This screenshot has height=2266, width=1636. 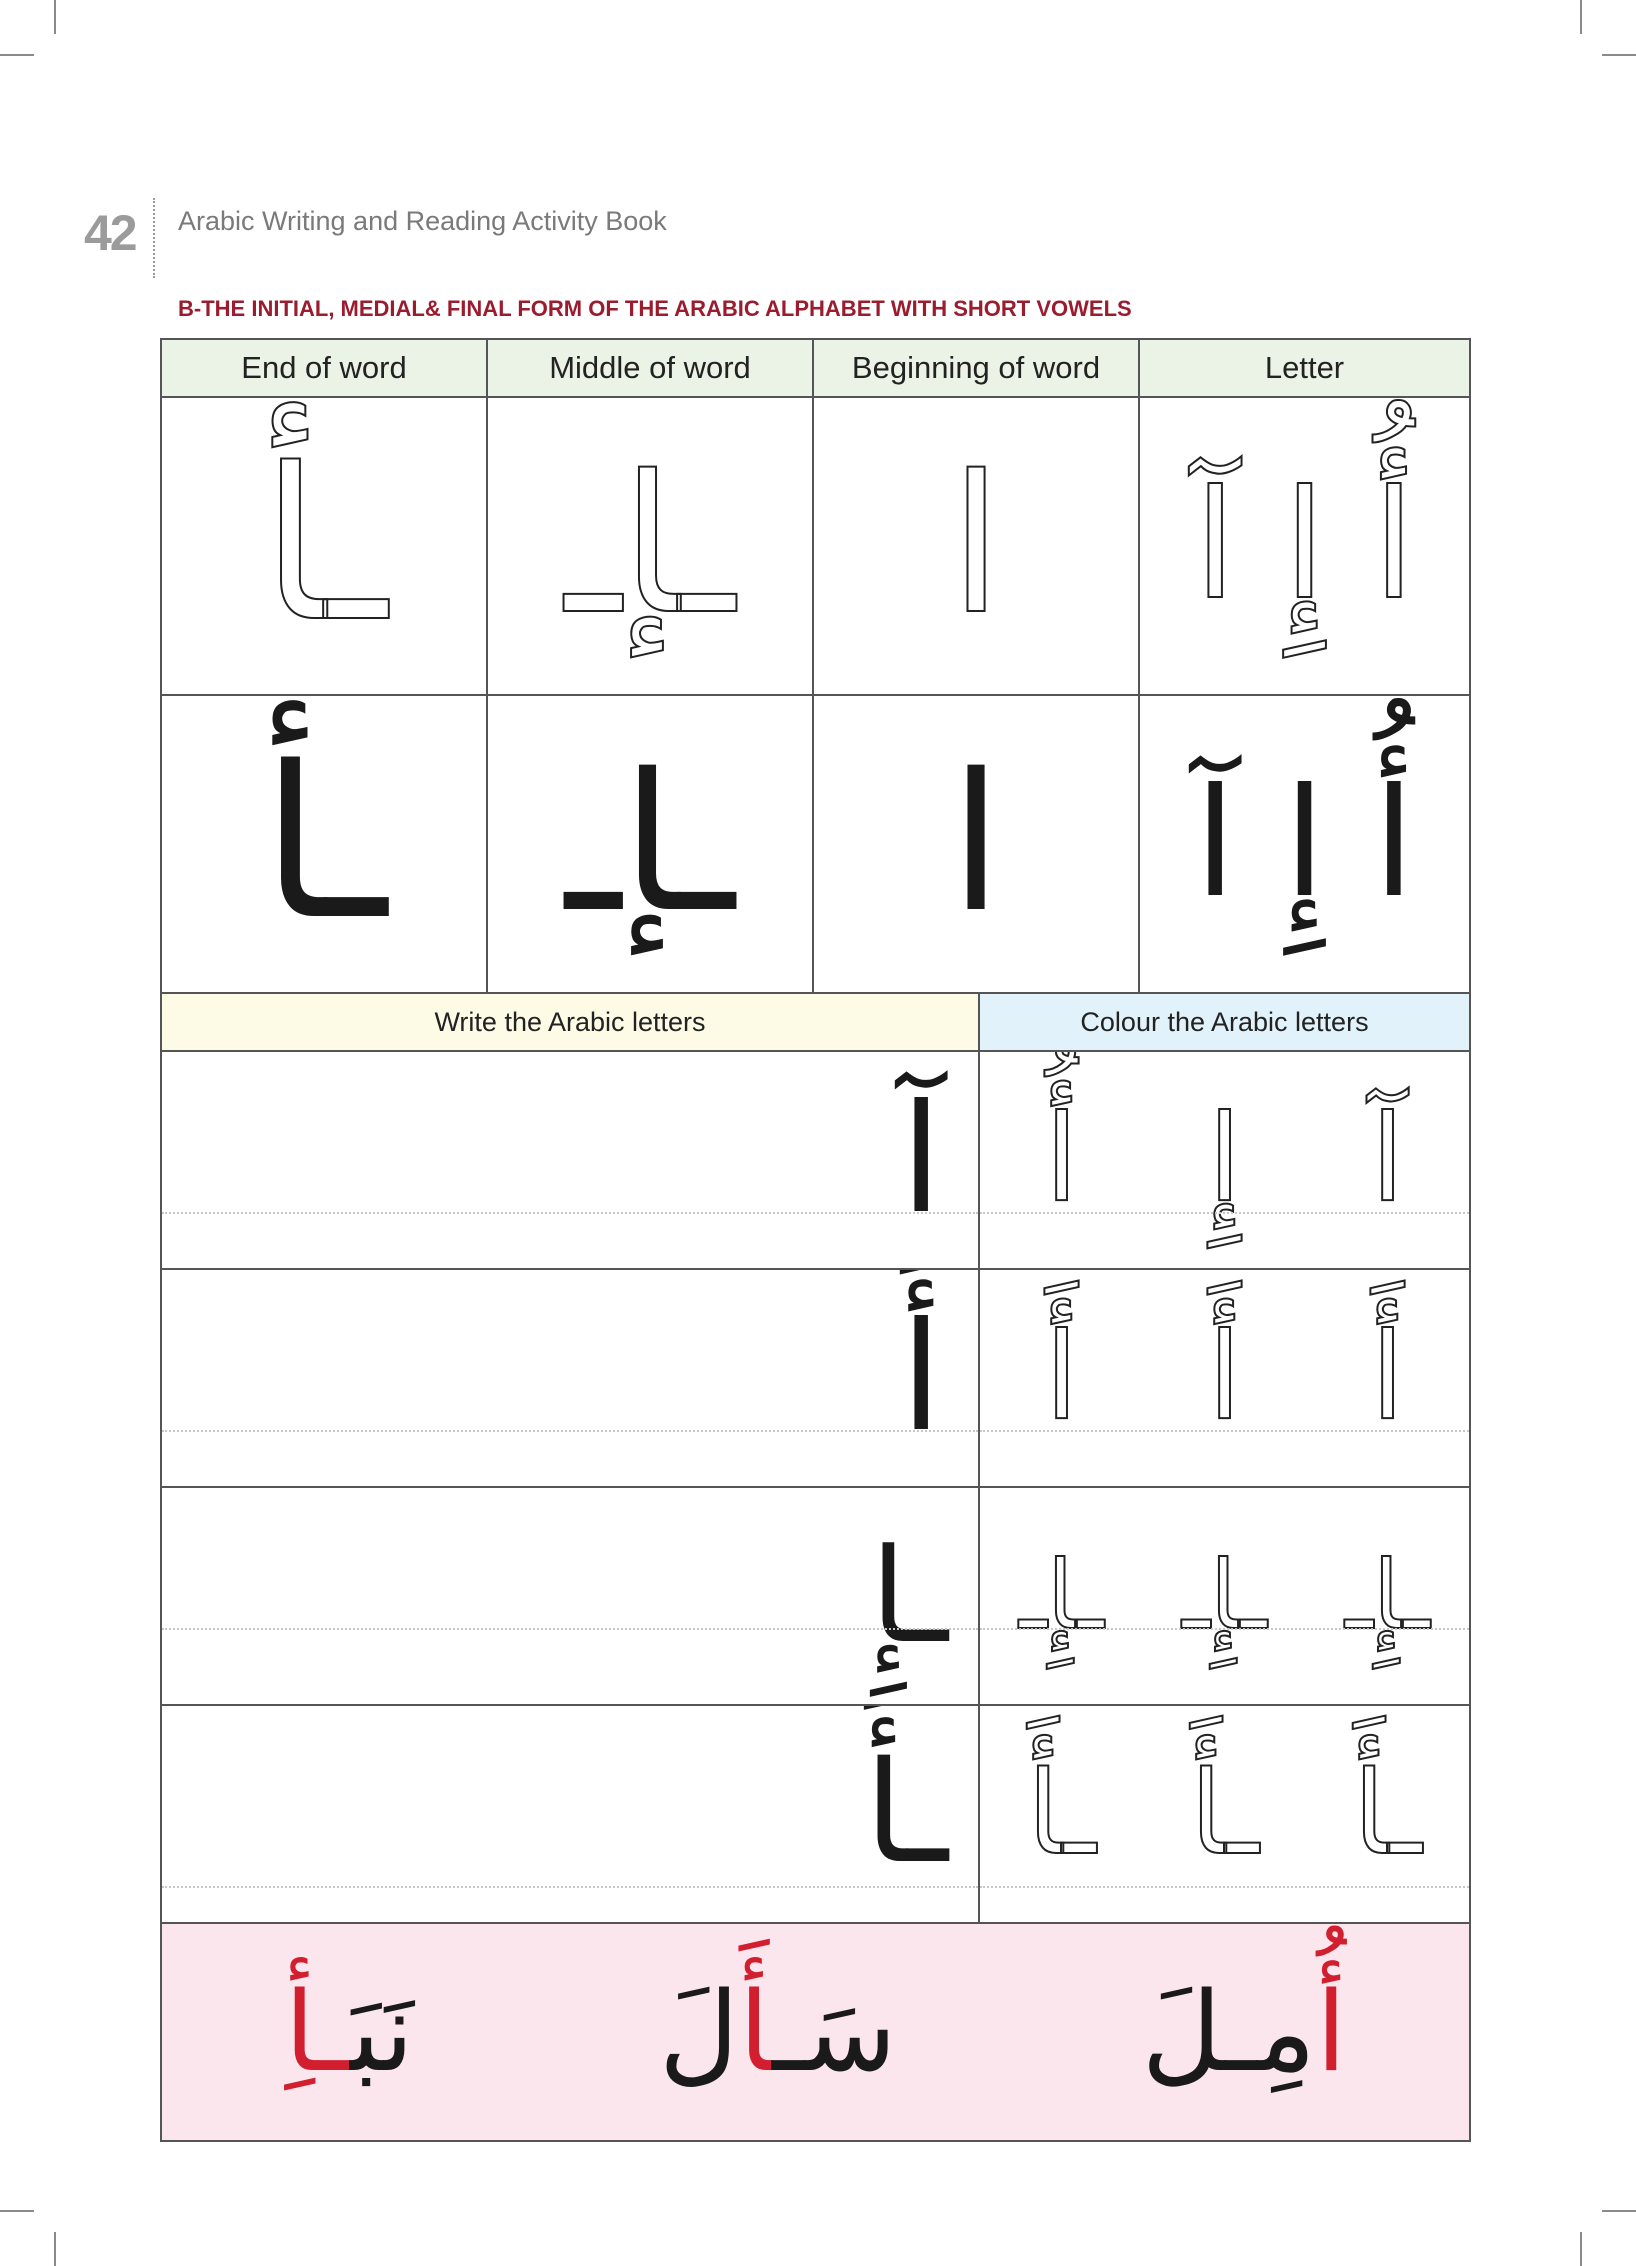 What do you see at coordinates (570, 1022) in the screenshot?
I see `write-header: Write the Arabic letters` at bounding box center [570, 1022].